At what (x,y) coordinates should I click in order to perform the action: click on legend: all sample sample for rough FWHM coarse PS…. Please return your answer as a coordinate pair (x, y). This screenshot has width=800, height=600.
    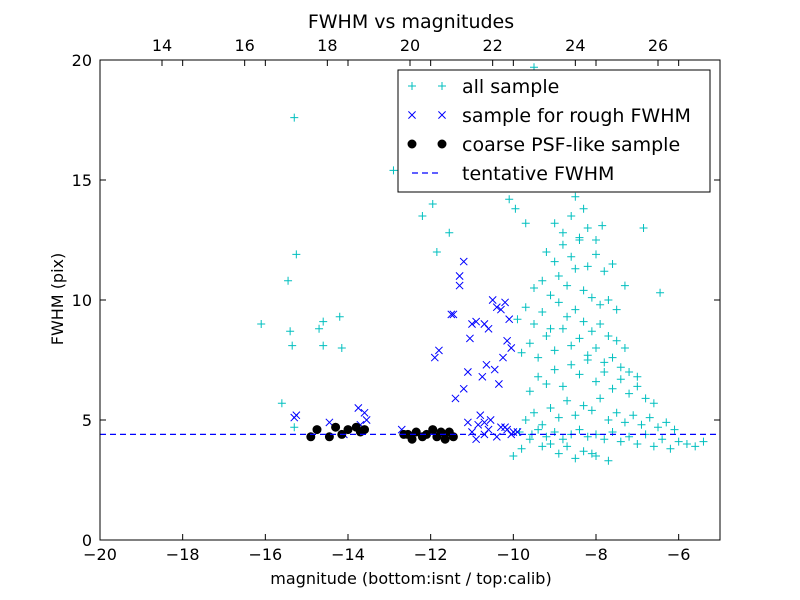
    Looking at the image, I should click on (554, 131).